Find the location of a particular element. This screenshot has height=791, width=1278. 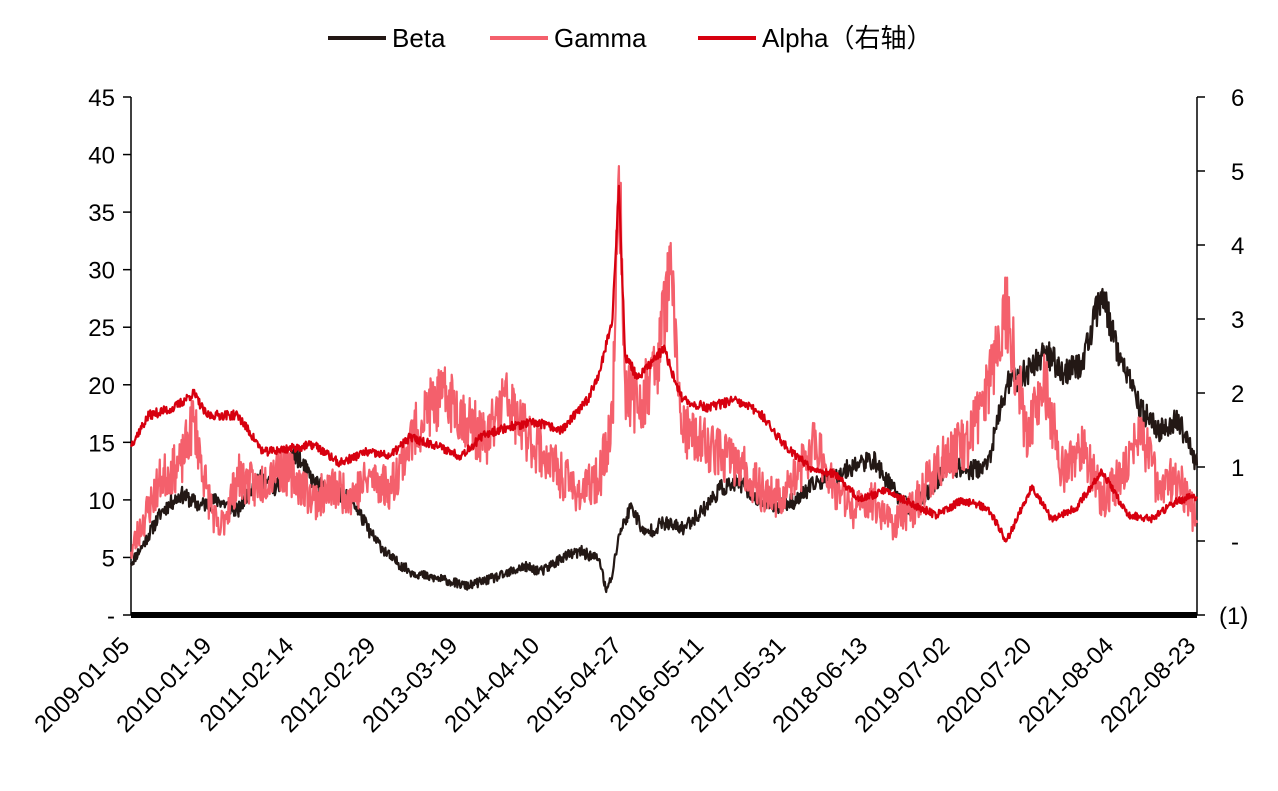

right-tick-label: 5 is located at coordinates (1237, 172).